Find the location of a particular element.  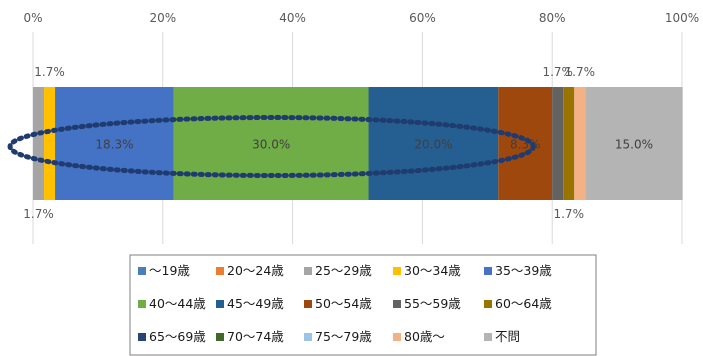

legend-label: 25〜29歳 is located at coordinates (343, 270).